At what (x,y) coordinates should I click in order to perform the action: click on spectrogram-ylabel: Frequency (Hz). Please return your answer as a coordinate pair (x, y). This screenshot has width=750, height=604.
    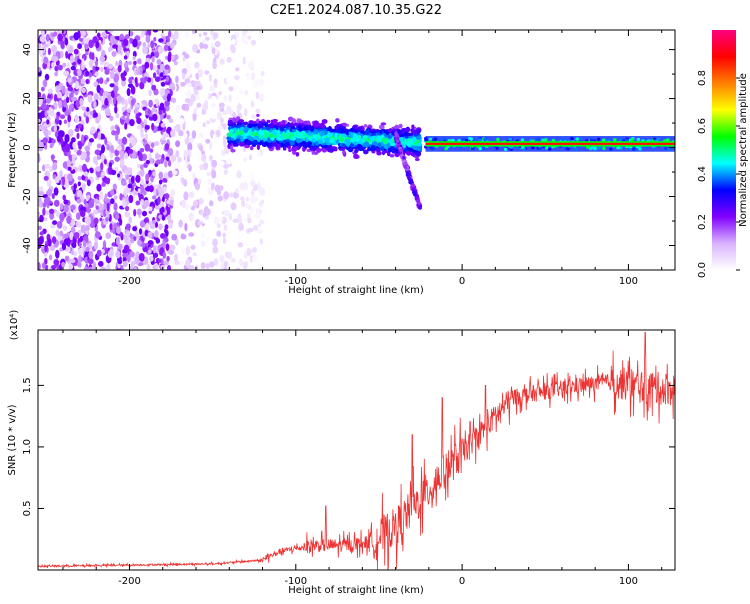
    Looking at the image, I should click on (12, 150).